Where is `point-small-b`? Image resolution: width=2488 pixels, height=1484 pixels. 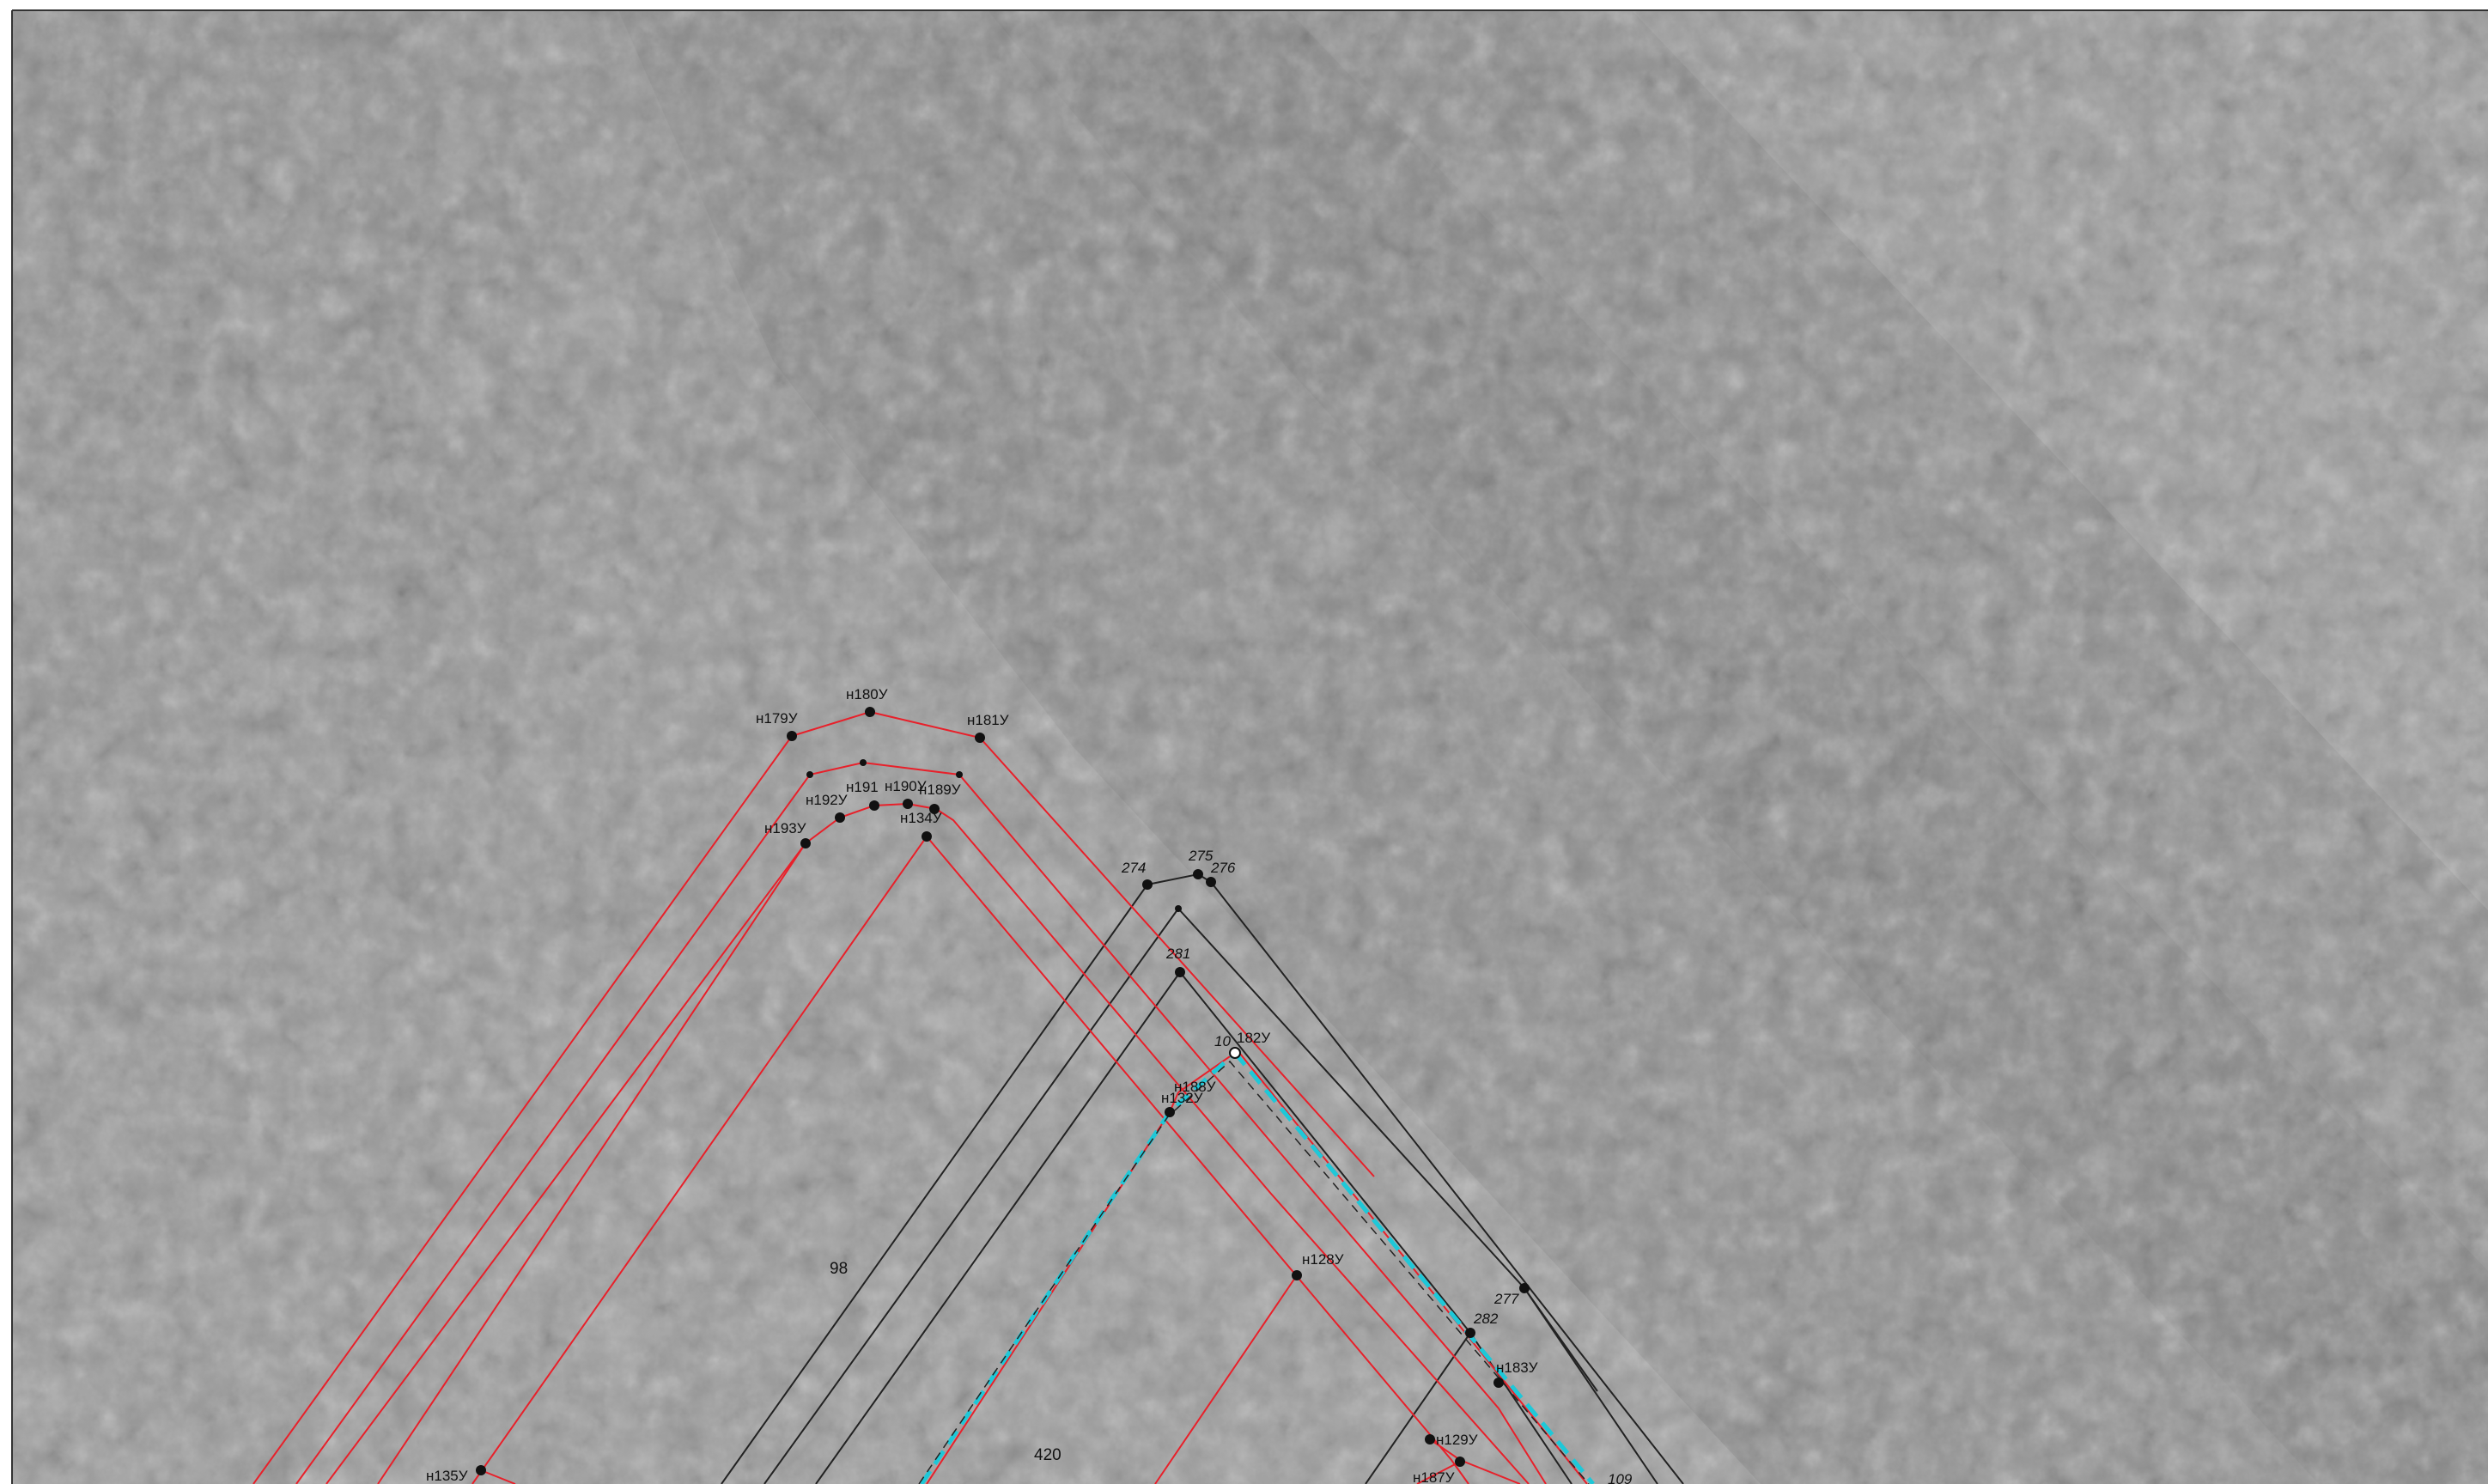 point-small-b is located at coordinates (863, 762).